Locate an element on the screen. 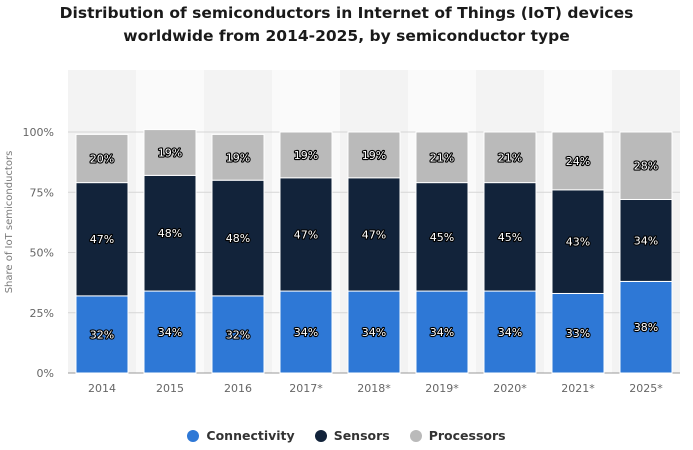 The width and height of the screenshot is (693, 450). y-tick-label: 0% is located at coordinates (45, 373).